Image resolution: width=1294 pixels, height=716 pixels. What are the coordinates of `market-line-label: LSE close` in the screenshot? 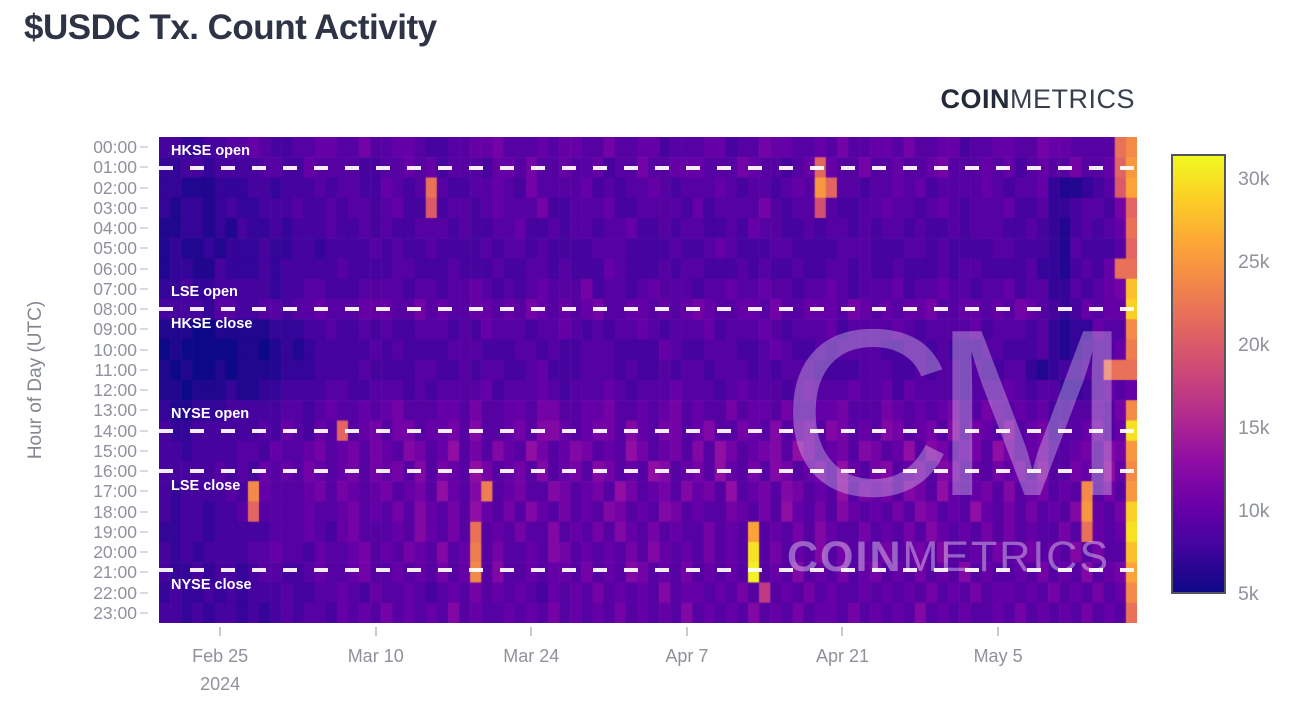 It's located at (206, 486).